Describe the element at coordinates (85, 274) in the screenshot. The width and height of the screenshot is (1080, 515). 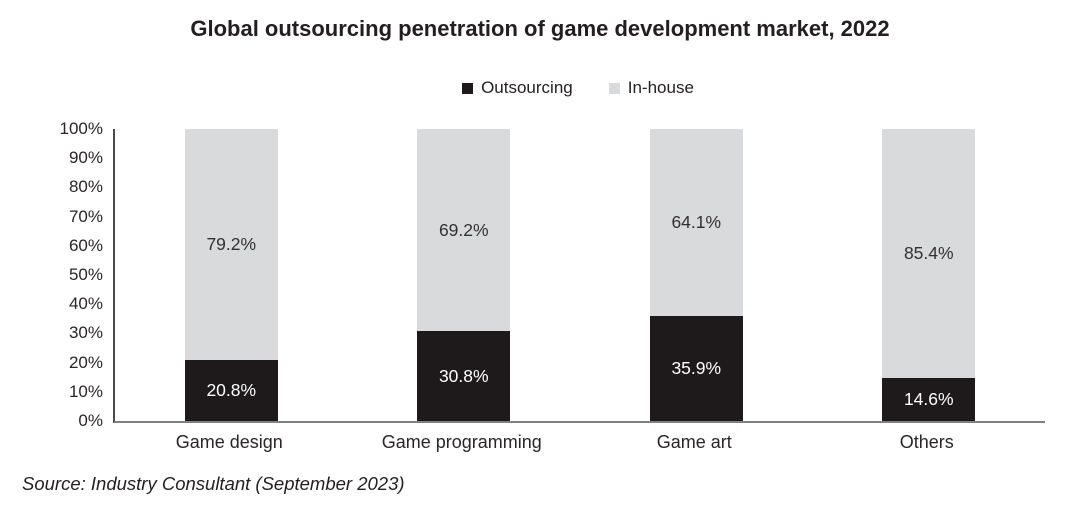
I see `y-tick-50-: 50%` at that location.